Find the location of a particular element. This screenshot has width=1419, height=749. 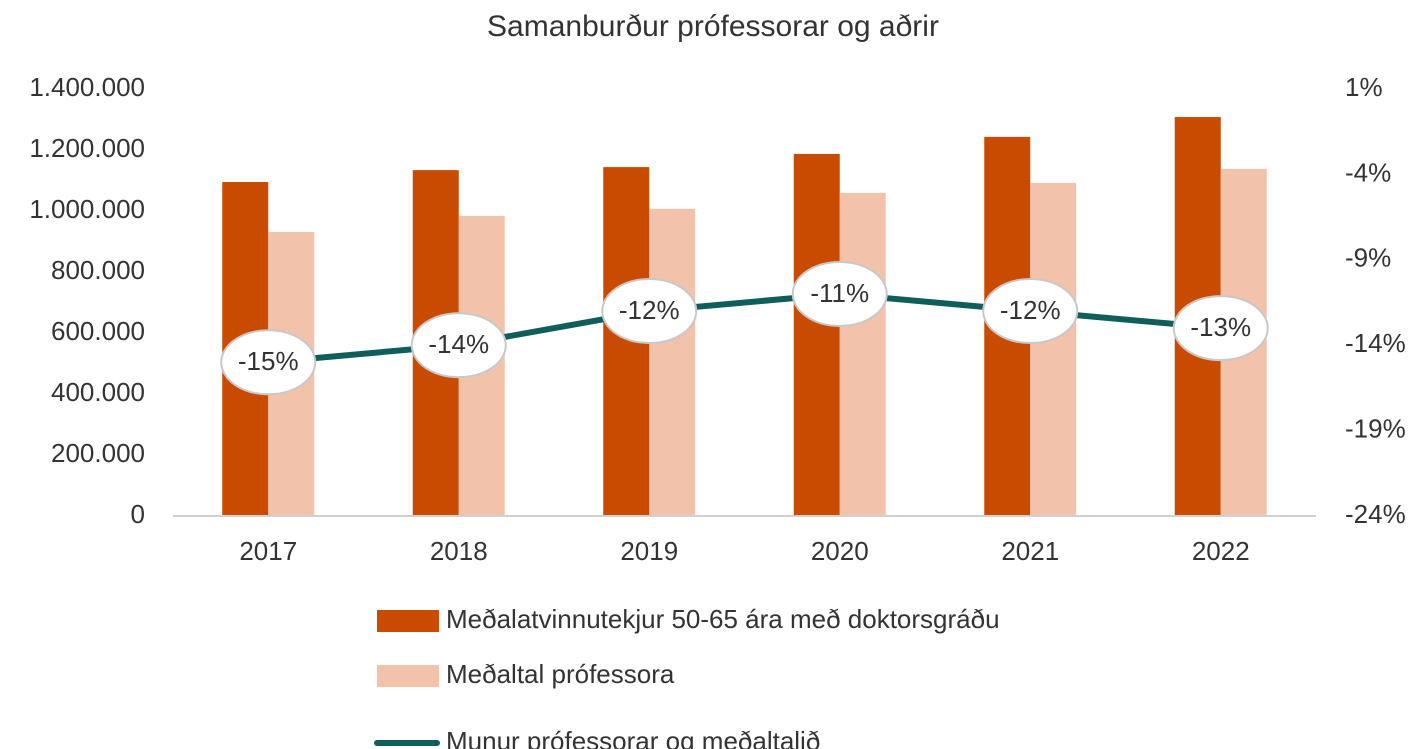

y-tick-label: 1.000.000 is located at coordinates (87, 209).